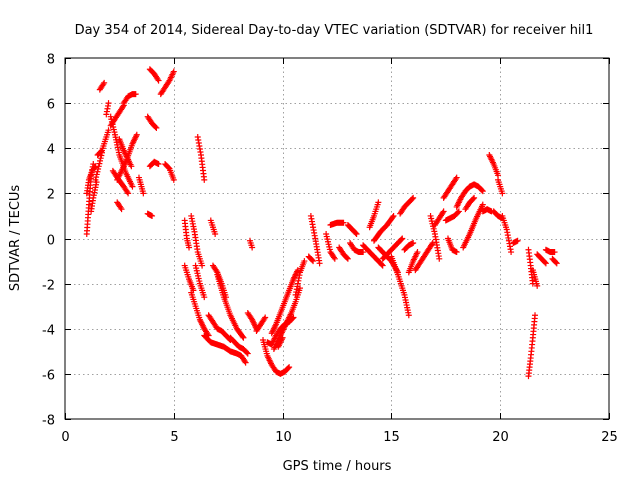 This screenshot has height=480, width=640. I want to click on x-tick-label: 5, so click(174, 437).